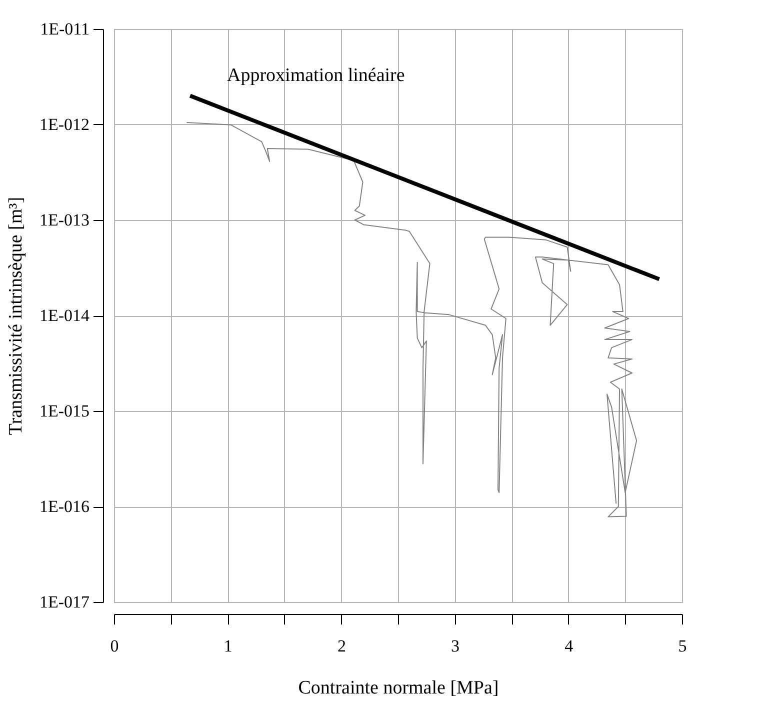 Image resolution: width=759 pixels, height=728 pixels. I want to click on x-tick-label: 4, so click(569, 646).